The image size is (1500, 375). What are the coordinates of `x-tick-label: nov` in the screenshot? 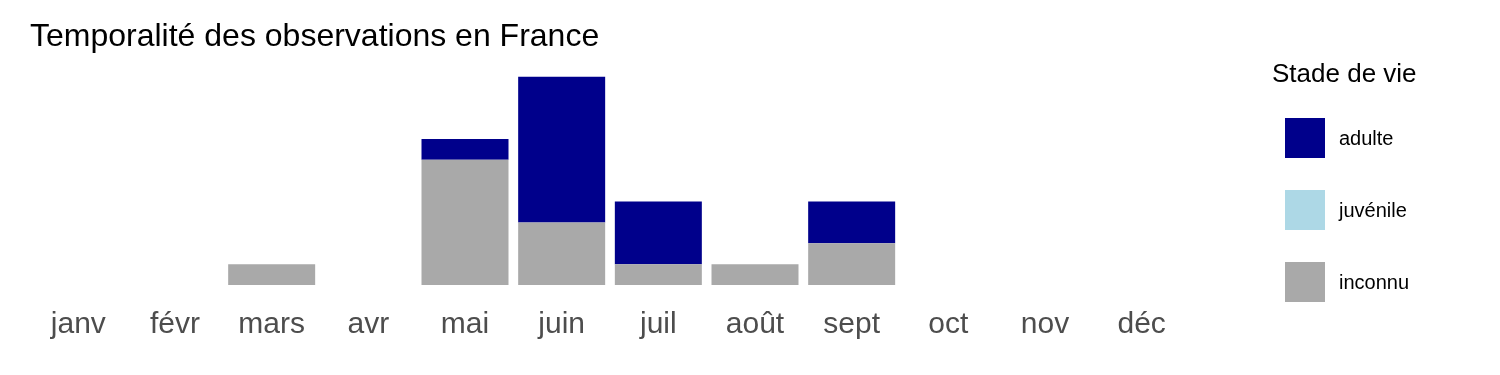 It's located at (1045, 323).